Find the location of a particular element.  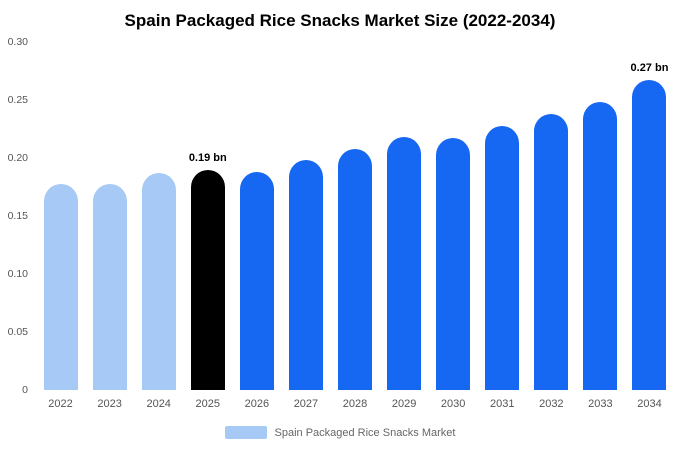

y-axis-label-0.25: 0.25 is located at coordinates (17, 100).